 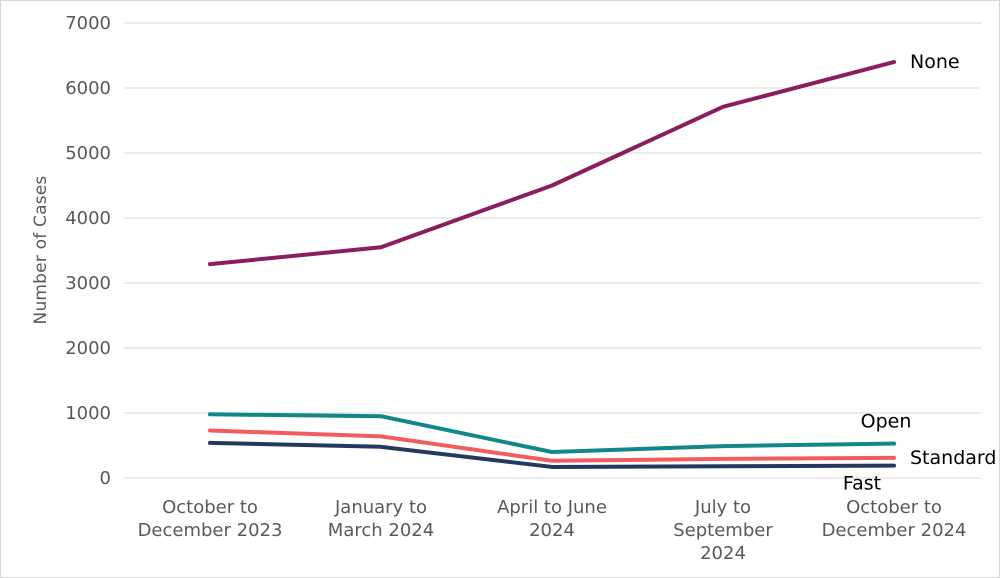 What do you see at coordinates (380, 507) in the screenshot?
I see `x-tick-label-line: January to` at bounding box center [380, 507].